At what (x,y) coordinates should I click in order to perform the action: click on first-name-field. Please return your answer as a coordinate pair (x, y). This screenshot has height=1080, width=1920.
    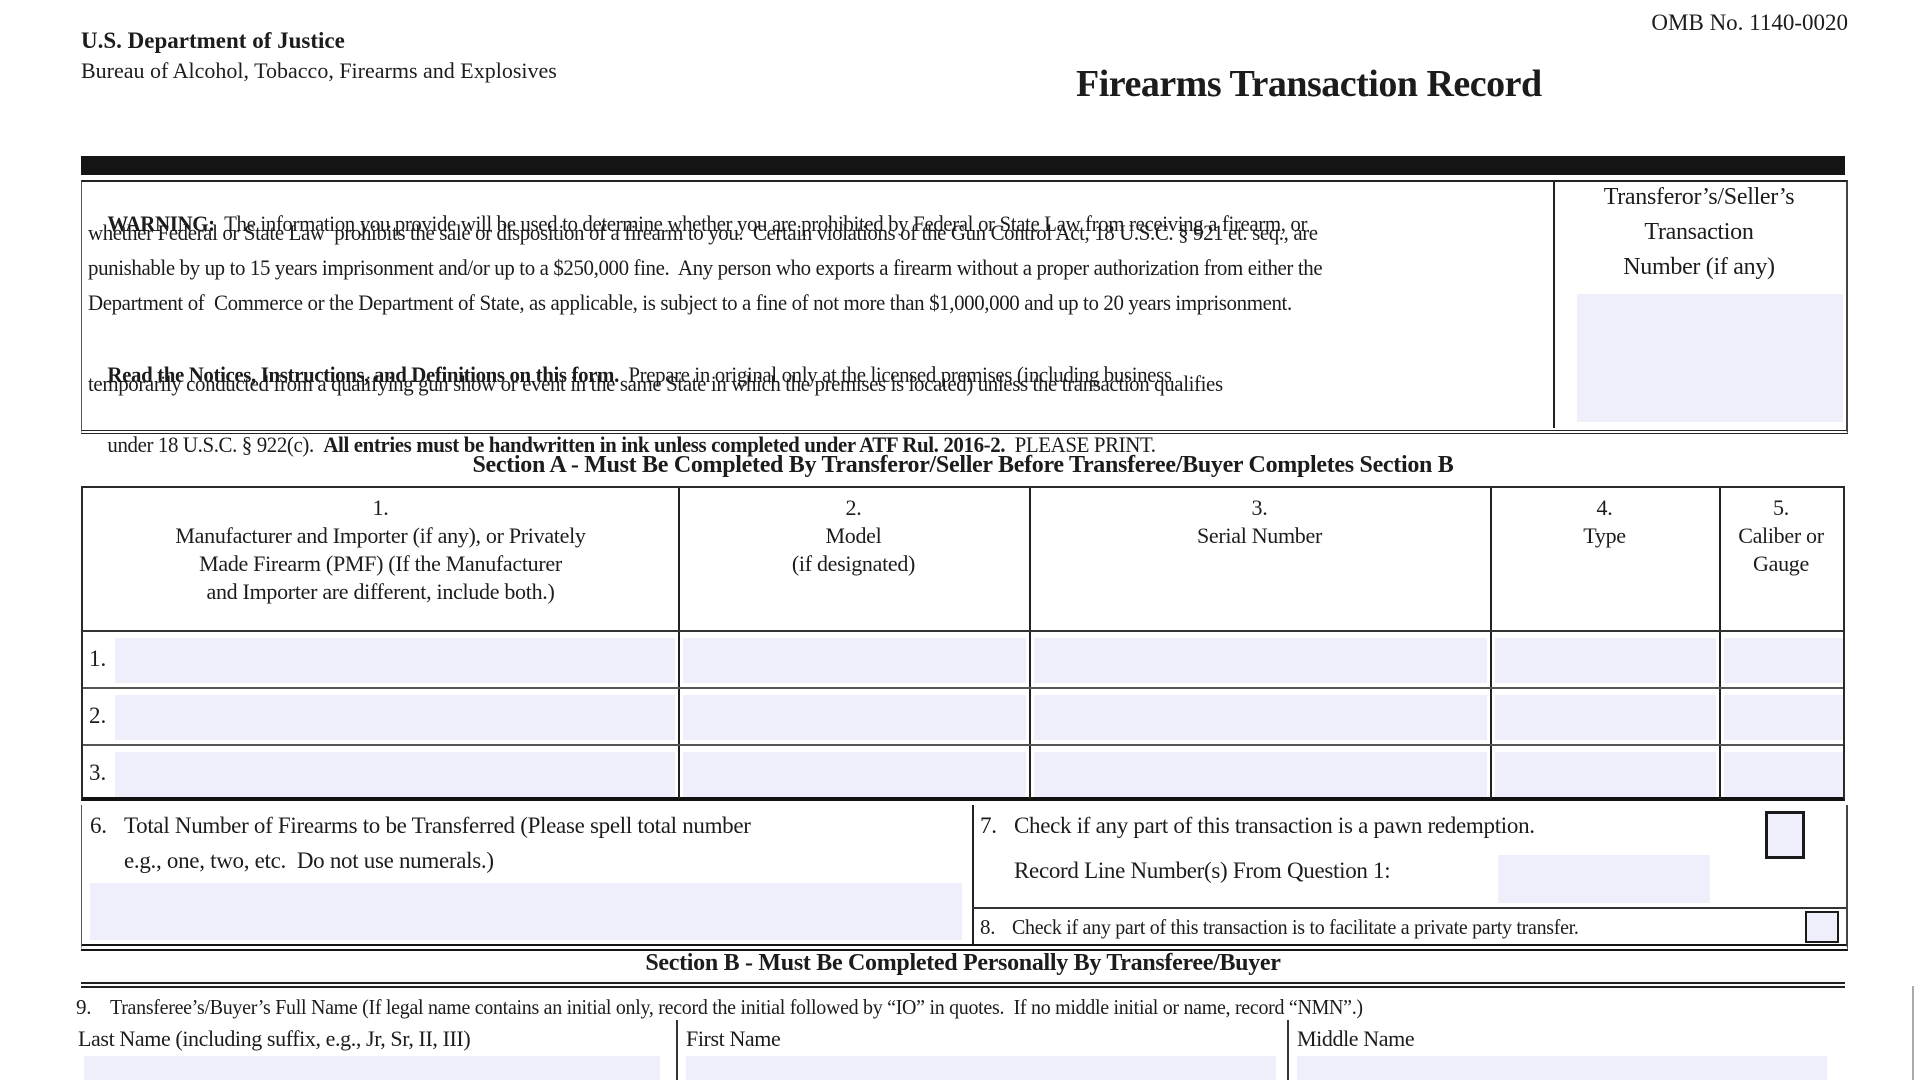
    Looking at the image, I should click on (981, 1068).